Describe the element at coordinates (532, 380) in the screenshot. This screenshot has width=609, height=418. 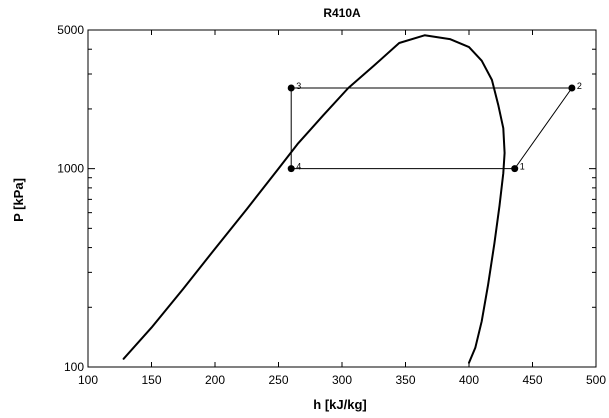
I see `x-tick-label: 450` at that location.